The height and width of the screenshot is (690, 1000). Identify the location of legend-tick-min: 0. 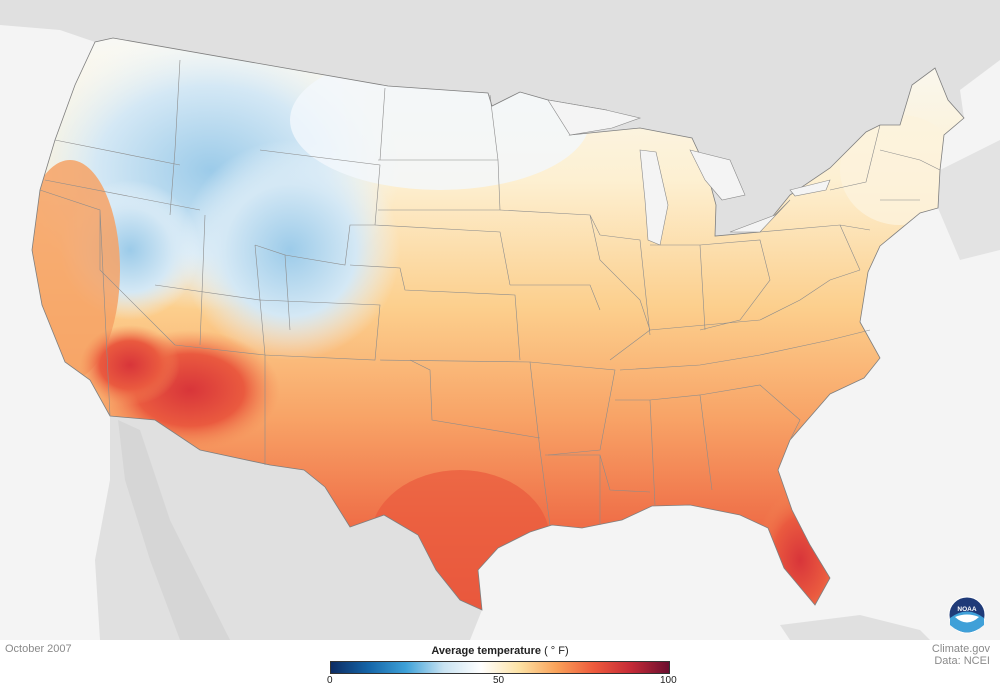
(330, 680).